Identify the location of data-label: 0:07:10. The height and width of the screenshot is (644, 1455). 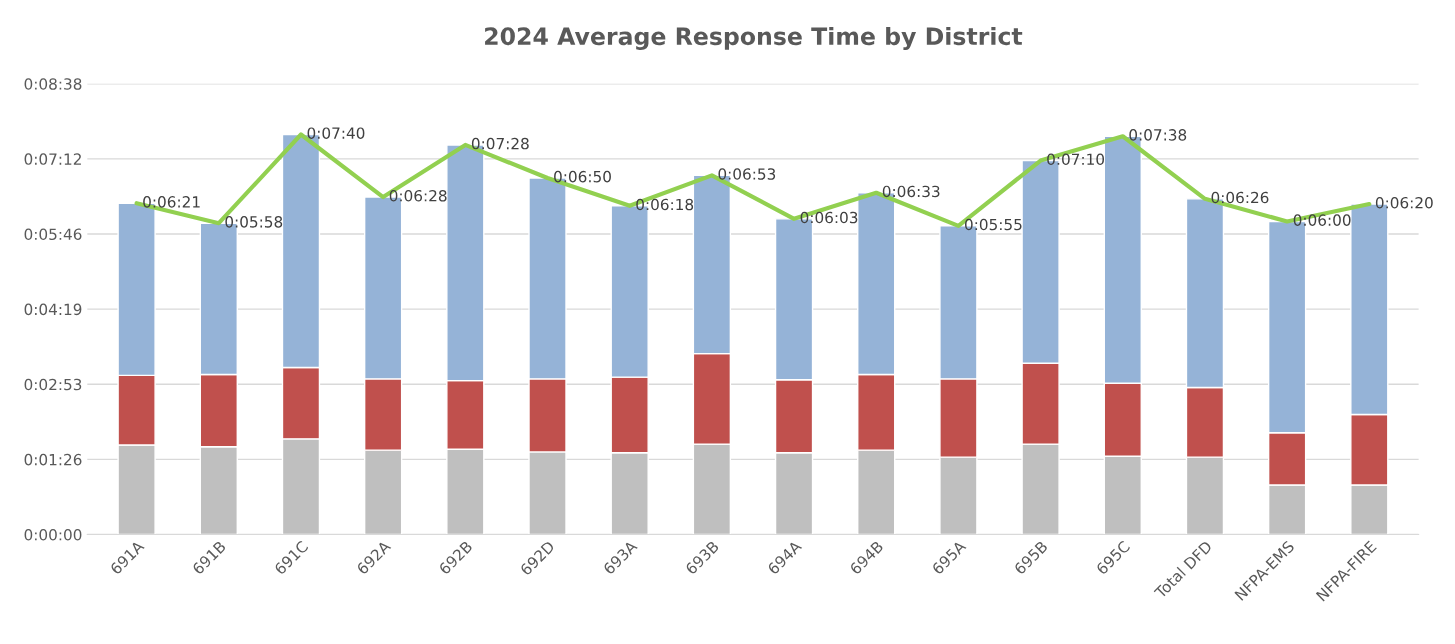
(1076, 159).